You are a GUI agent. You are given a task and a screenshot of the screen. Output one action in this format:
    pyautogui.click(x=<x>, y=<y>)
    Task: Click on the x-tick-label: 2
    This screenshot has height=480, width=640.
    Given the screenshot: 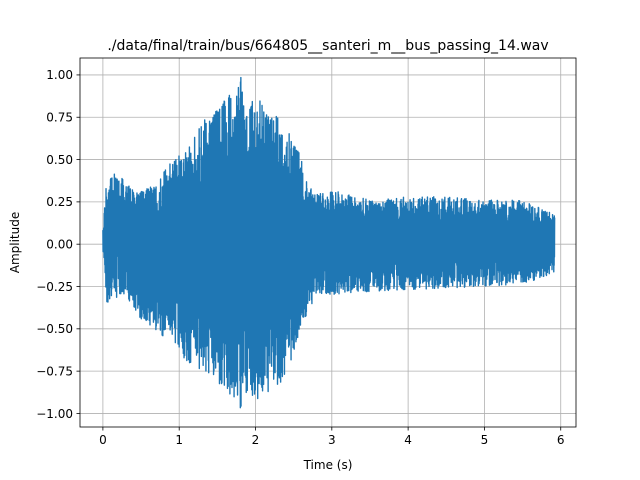 What is the action you would take?
    pyautogui.click(x=256, y=440)
    